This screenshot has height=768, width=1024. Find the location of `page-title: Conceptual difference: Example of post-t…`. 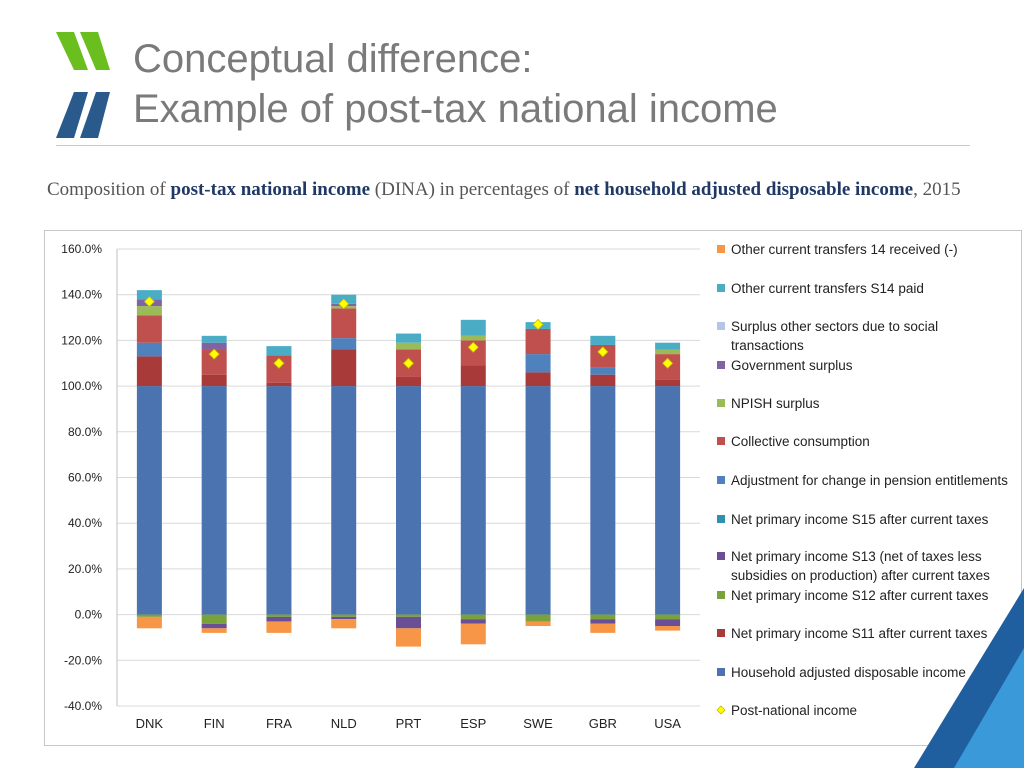

page-title: Conceptual difference: Example of post-t… is located at coordinates (455, 84).